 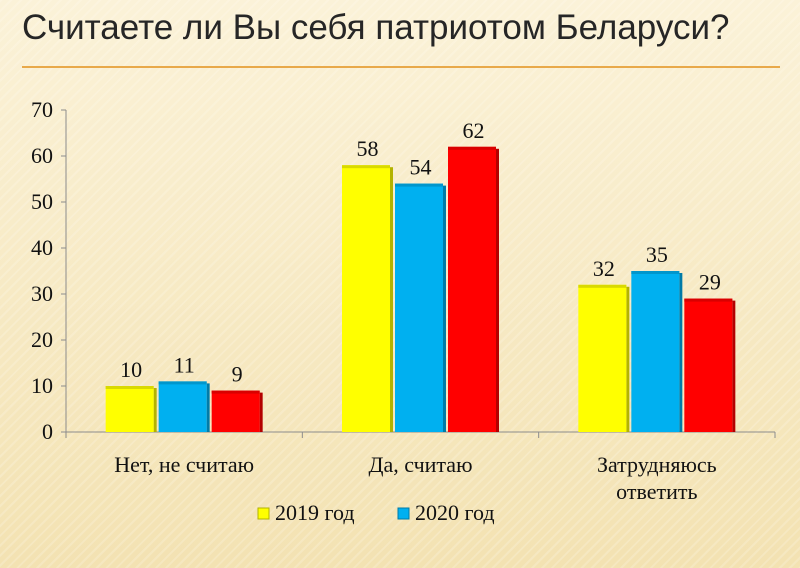 What do you see at coordinates (42, 155) in the screenshot?
I see `y-tick-label: 60` at bounding box center [42, 155].